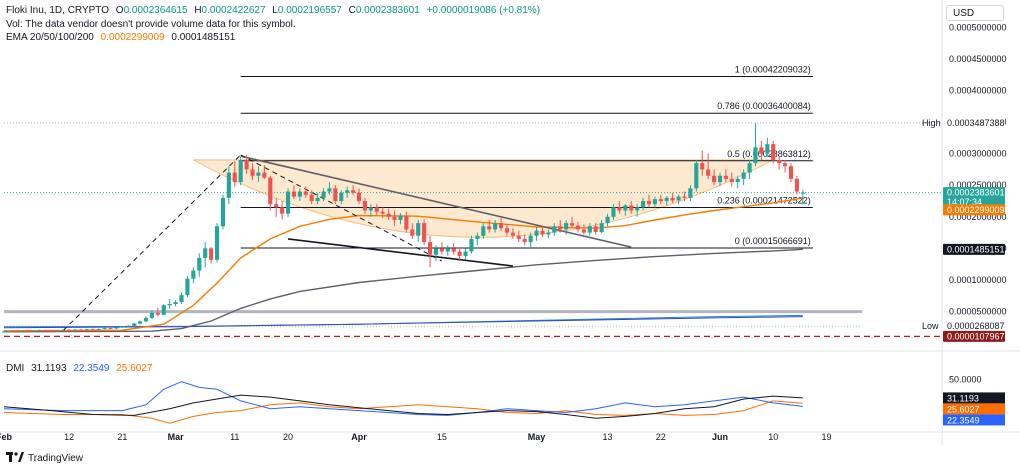  Describe the element at coordinates (974, 249) in the screenshot. I see `price-label-ema200-bg` at that location.